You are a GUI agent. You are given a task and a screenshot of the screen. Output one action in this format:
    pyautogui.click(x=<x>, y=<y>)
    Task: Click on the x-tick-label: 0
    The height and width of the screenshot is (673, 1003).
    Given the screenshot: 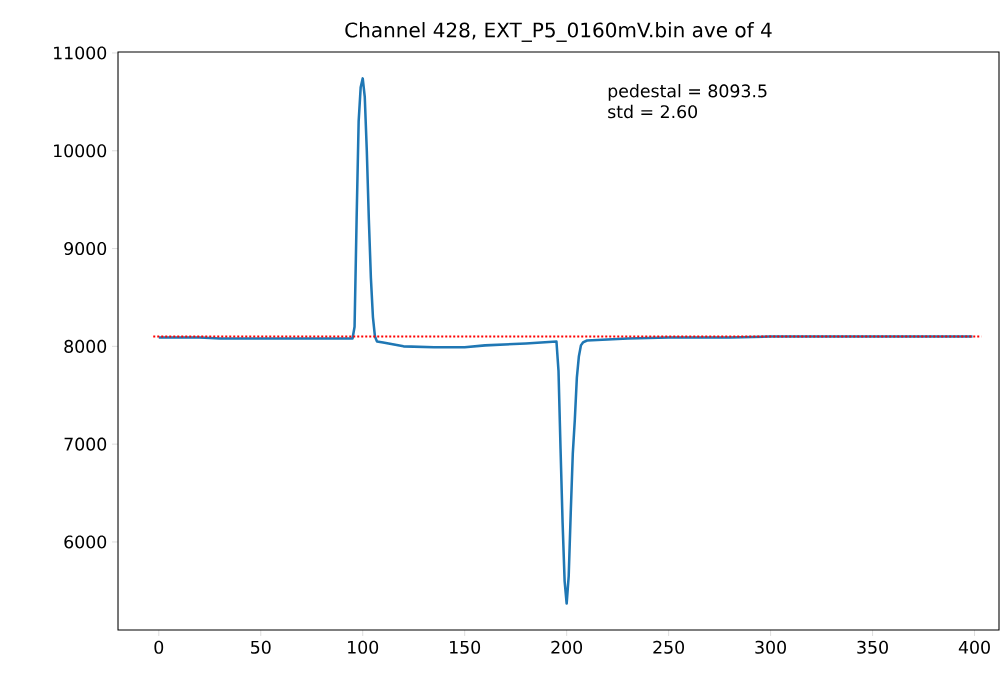 What is the action you would take?
    pyautogui.click(x=159, y=647)
    